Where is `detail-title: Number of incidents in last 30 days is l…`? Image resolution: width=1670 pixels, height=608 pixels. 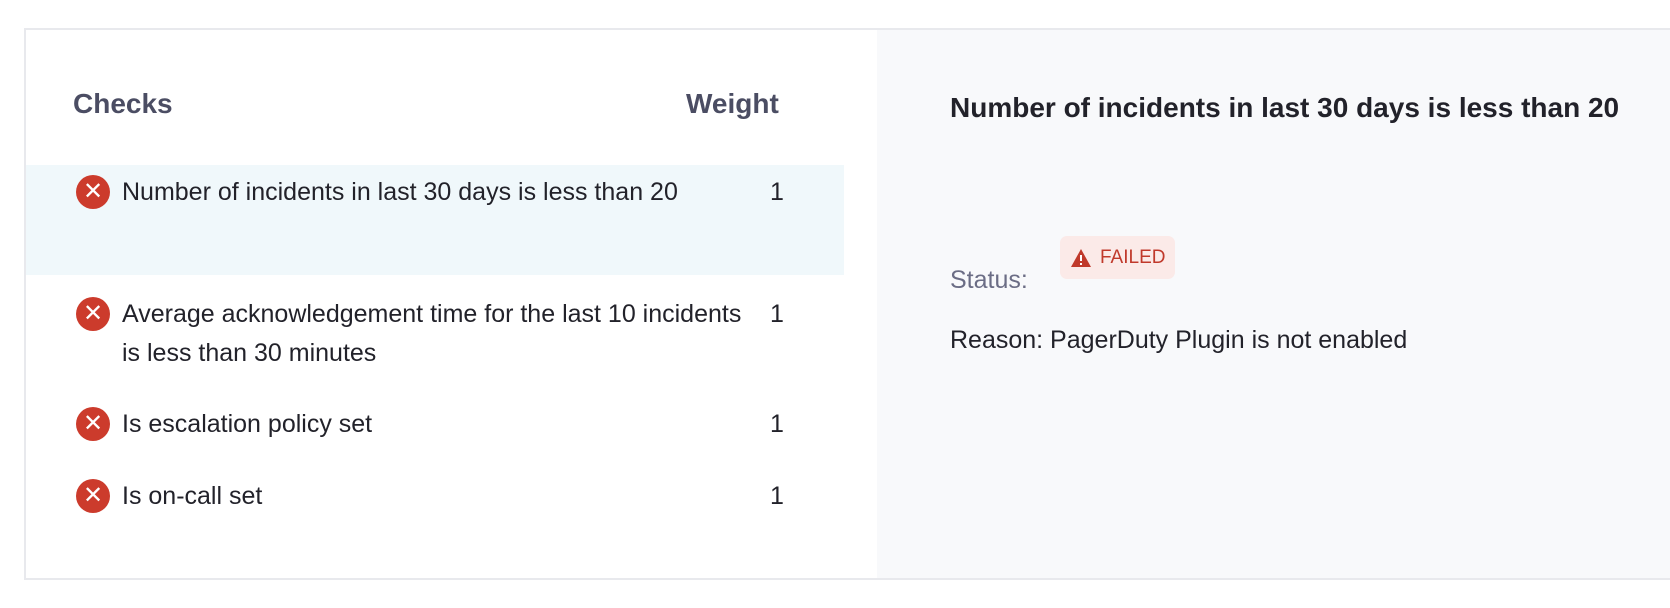 detail-title: Number of incidents in last 30 days is l… is located at coordinates (1285, 107).